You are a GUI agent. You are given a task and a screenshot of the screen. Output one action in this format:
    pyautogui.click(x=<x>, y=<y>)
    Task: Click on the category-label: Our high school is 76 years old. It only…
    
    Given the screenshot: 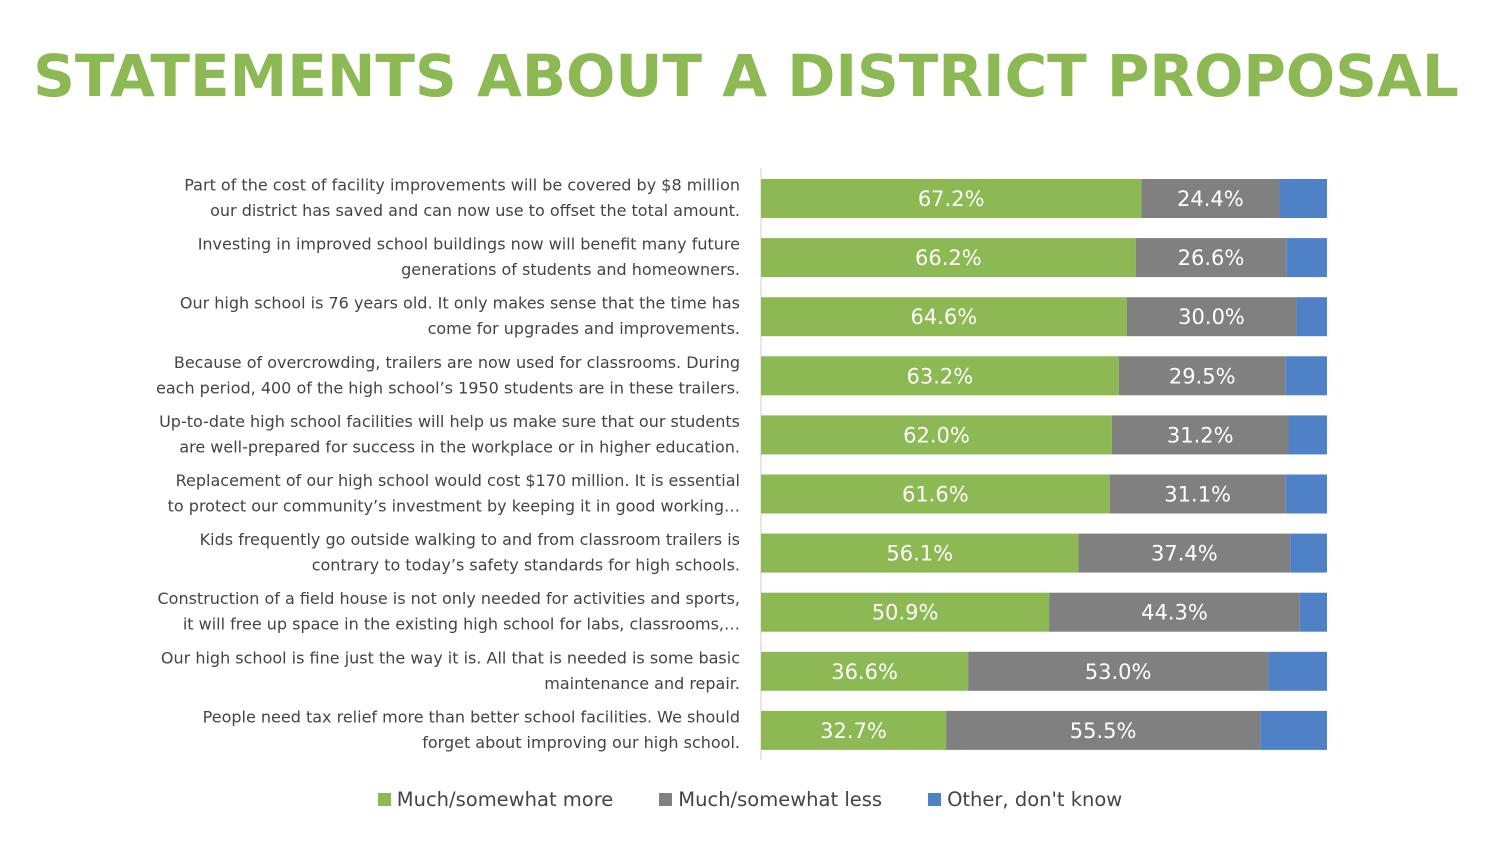 What is the action you would take?
    pyautogui.click(x=460, y=303)
    